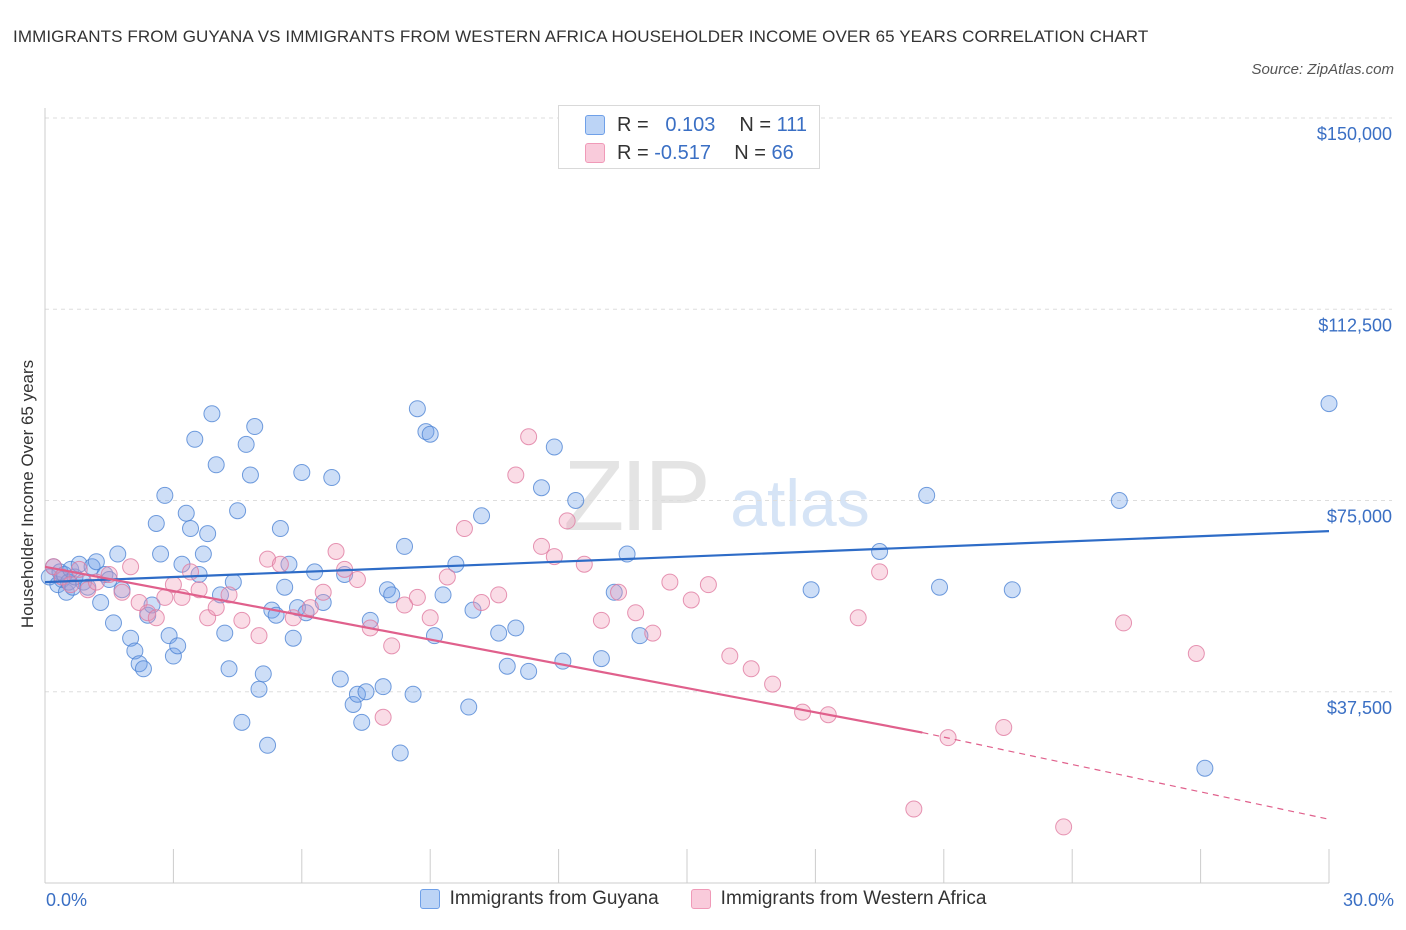 The height and width of the screenshot is (930, 1406). I want to click on legend-item-western-africa: Immigrants from Western Africa, so click(838, 899).